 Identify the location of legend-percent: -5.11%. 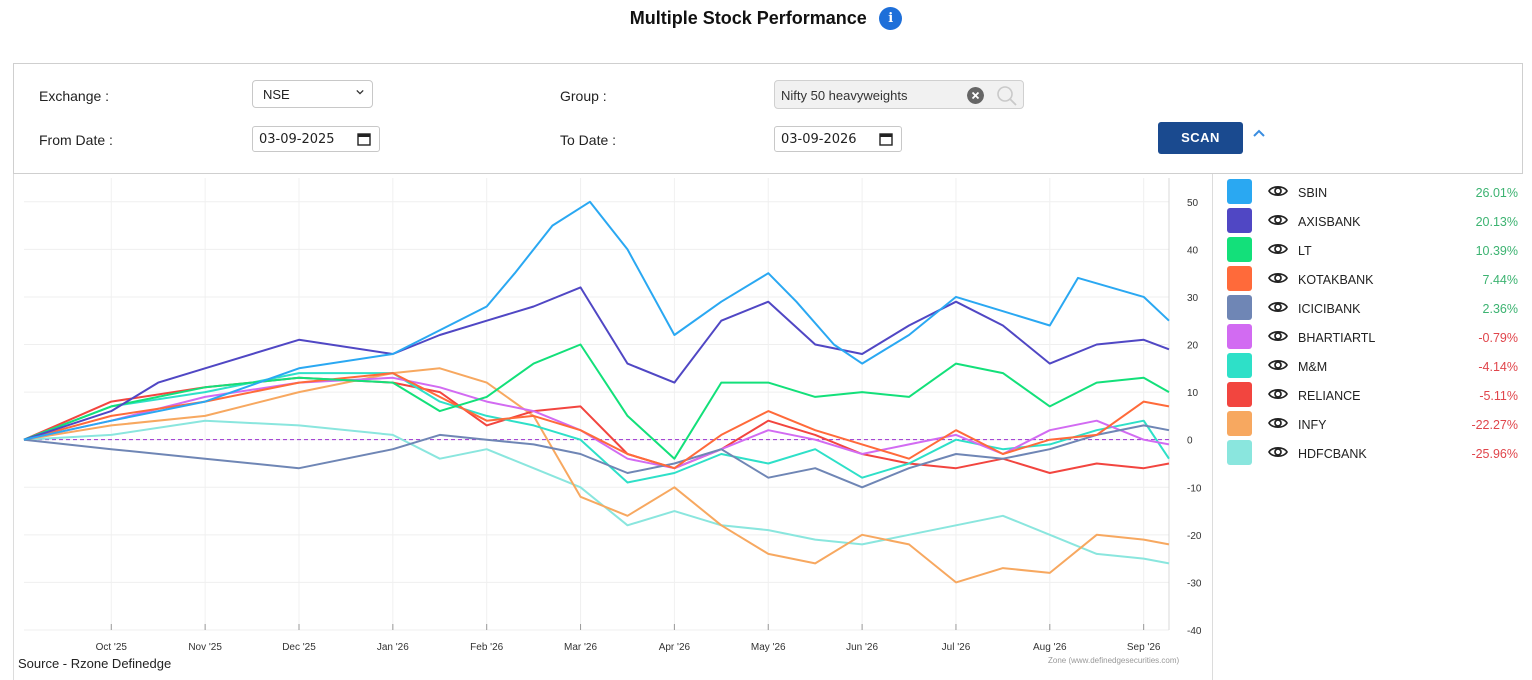
(1498, 396).